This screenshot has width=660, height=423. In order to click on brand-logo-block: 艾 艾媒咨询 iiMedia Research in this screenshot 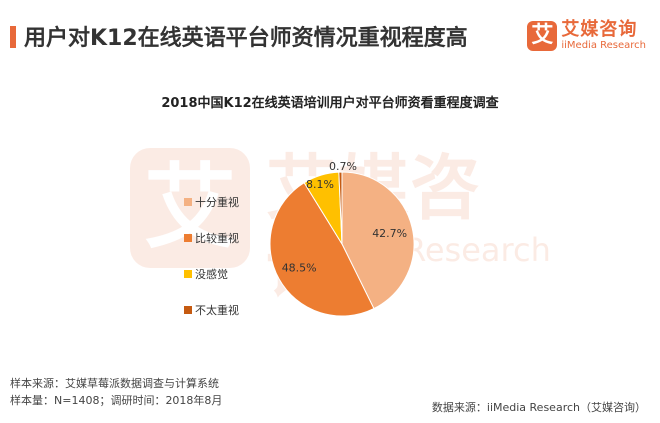, I will do `click(586, 36)`.